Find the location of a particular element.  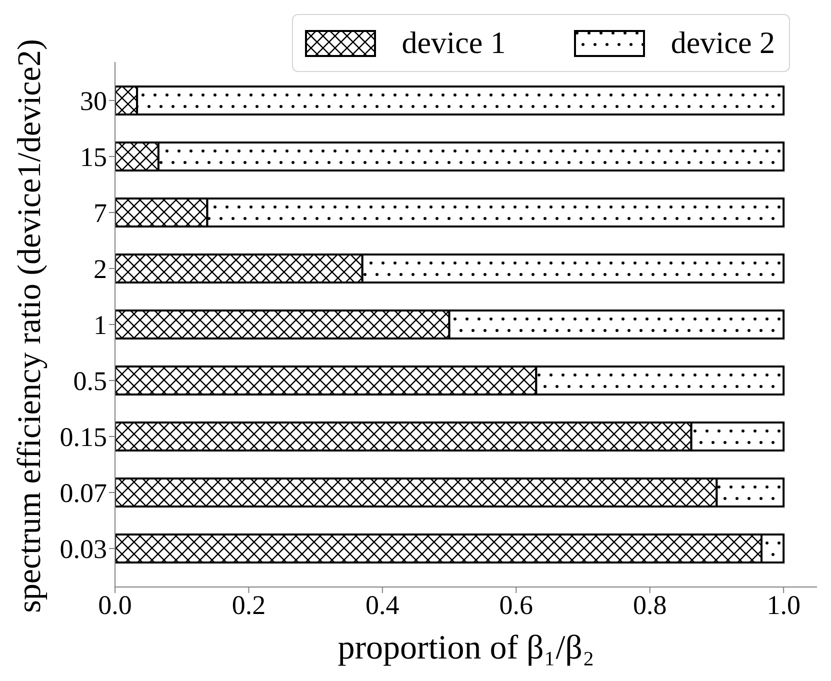

y-tick-label: 15 is located at coordinates (93, 157).